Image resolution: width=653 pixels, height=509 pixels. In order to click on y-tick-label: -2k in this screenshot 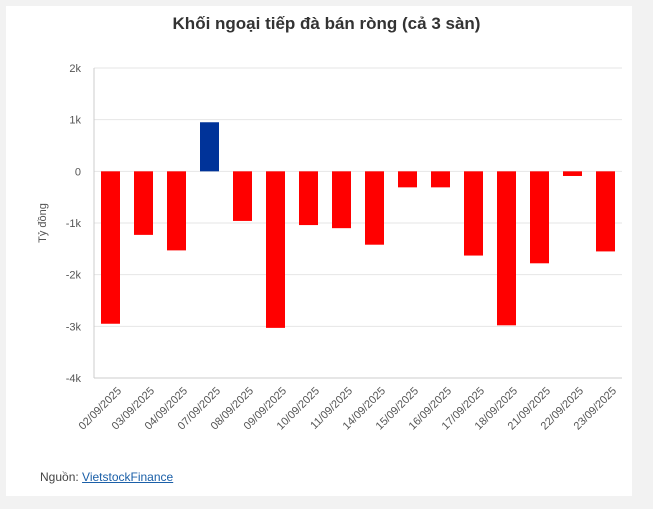, I will do `click(74, 276)`.